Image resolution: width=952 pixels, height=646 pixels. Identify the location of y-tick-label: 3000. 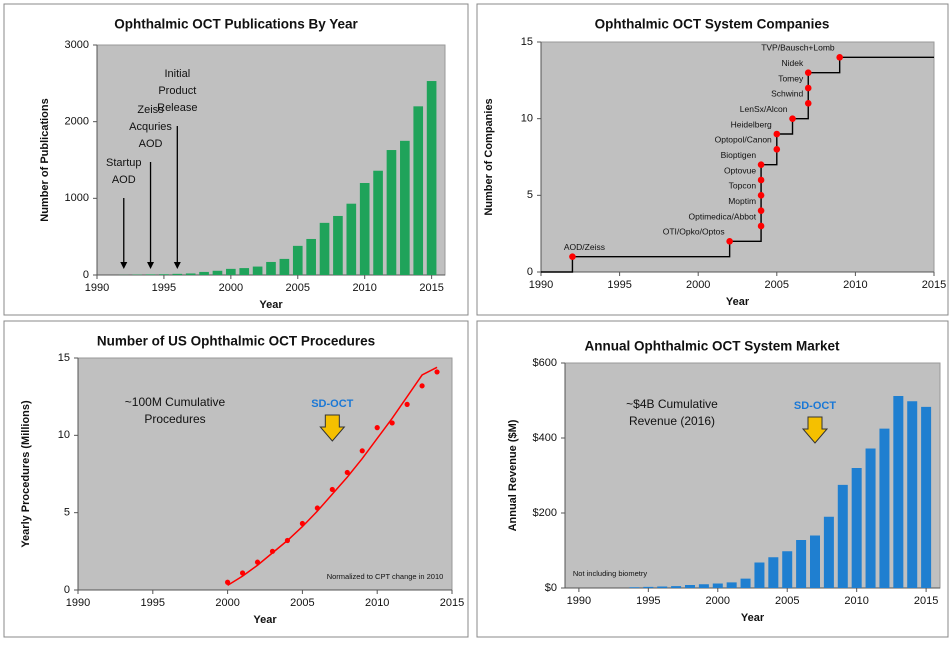
(77, 45).